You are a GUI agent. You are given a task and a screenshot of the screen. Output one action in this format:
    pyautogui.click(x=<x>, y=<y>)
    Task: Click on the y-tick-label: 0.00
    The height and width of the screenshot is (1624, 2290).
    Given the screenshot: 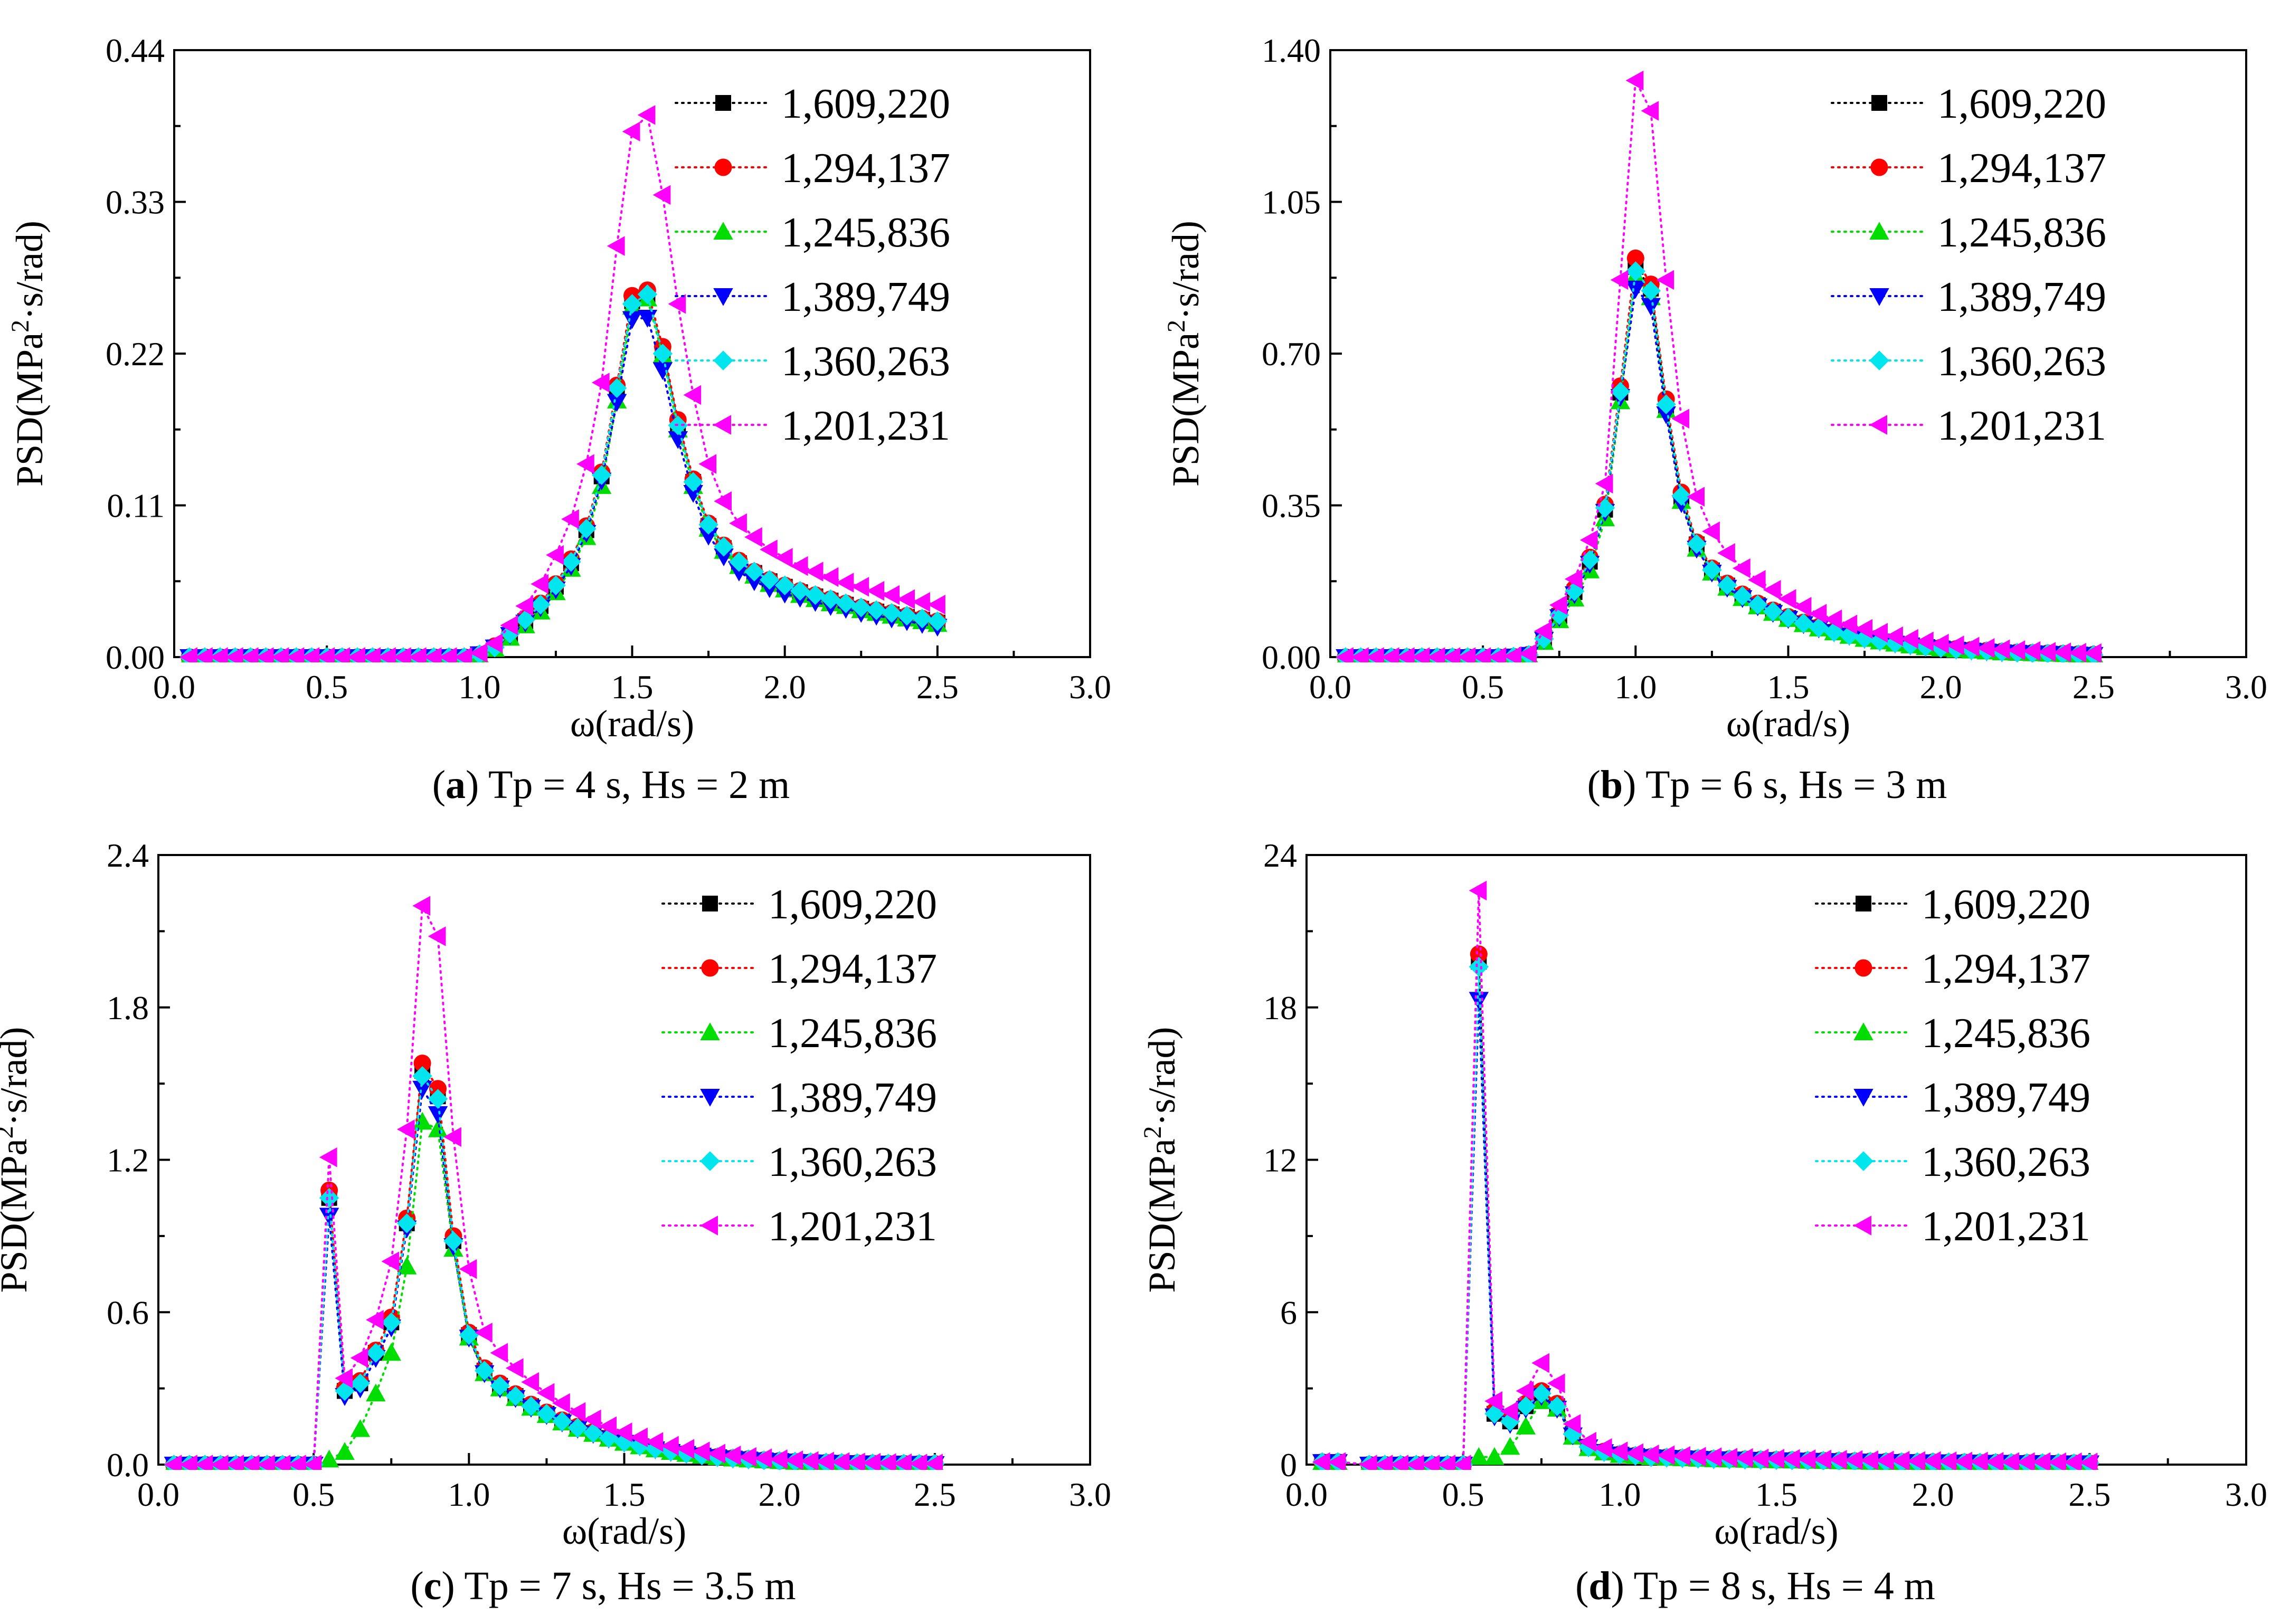 What is the action you would take?
    pyautogui.click(x=135, y=657)
    